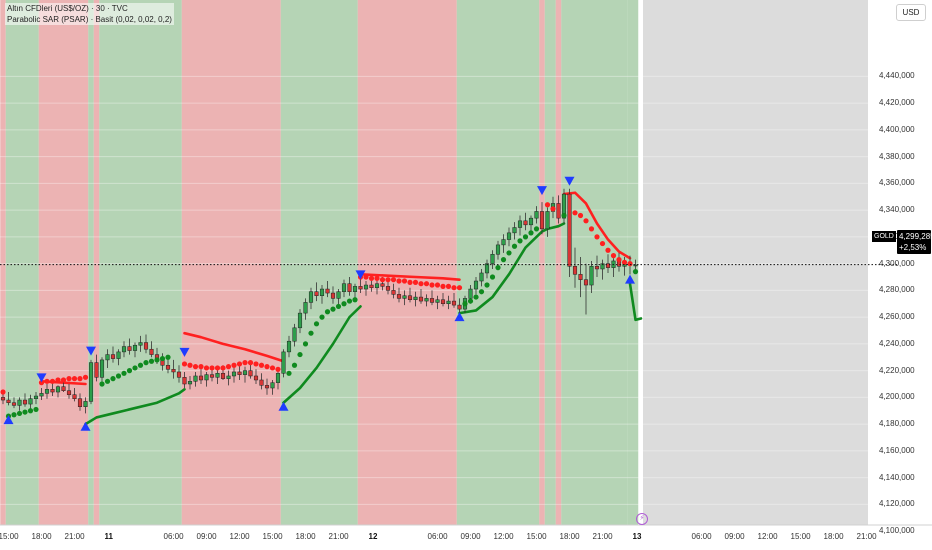  I want to click on time-tick-label: 21:00, so click(338, 536).